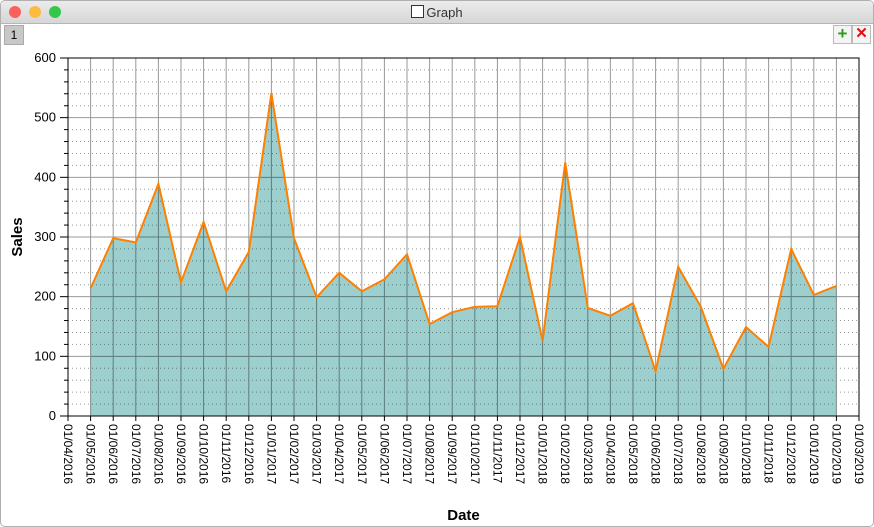 This screenshot has height=527, width=874. Describe the element at coordinates (45, 117) in the screenshot. I see `y-tick-label: 500` at that location.